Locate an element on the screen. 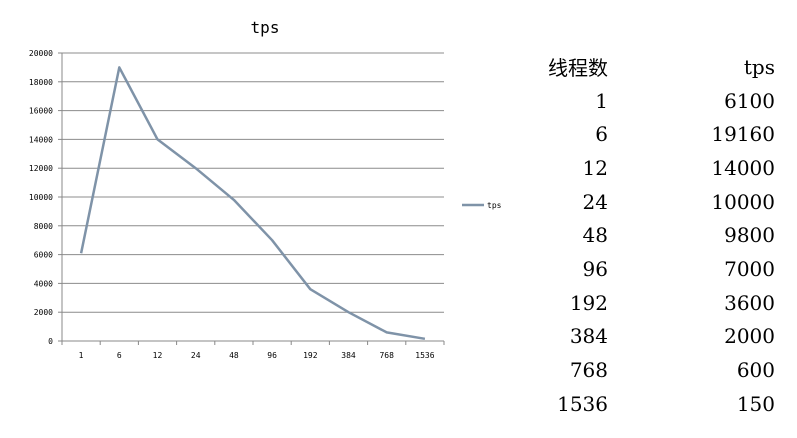 The width and height of the screenshot is (797, 438). y-tick-label: 6000 is located at coordinates (43, 255).